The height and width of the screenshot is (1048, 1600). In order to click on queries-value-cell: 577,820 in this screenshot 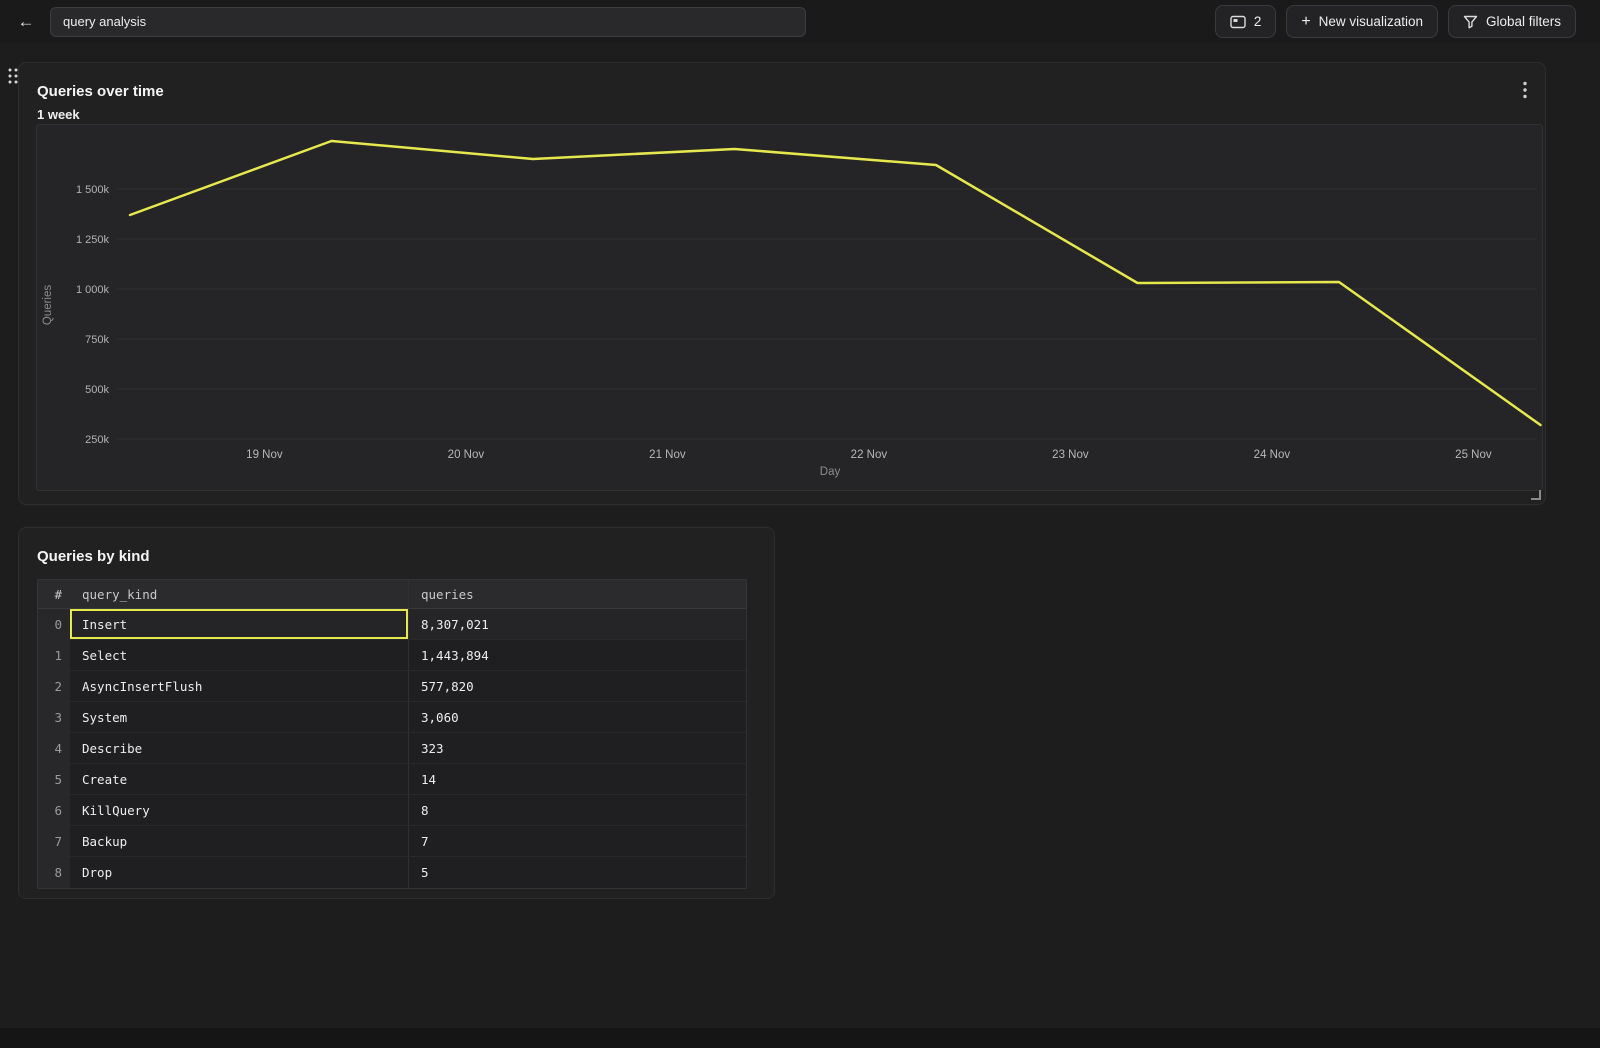, I will do `click(577, 686)`.